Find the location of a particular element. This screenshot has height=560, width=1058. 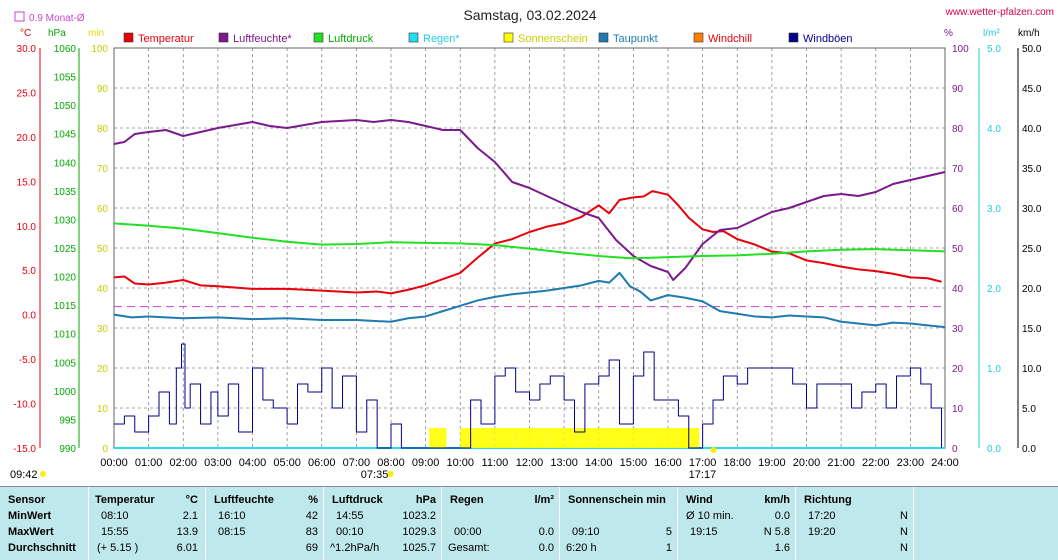

stats-hum-max-time: 08:15 is located at coordinates (232, 532).